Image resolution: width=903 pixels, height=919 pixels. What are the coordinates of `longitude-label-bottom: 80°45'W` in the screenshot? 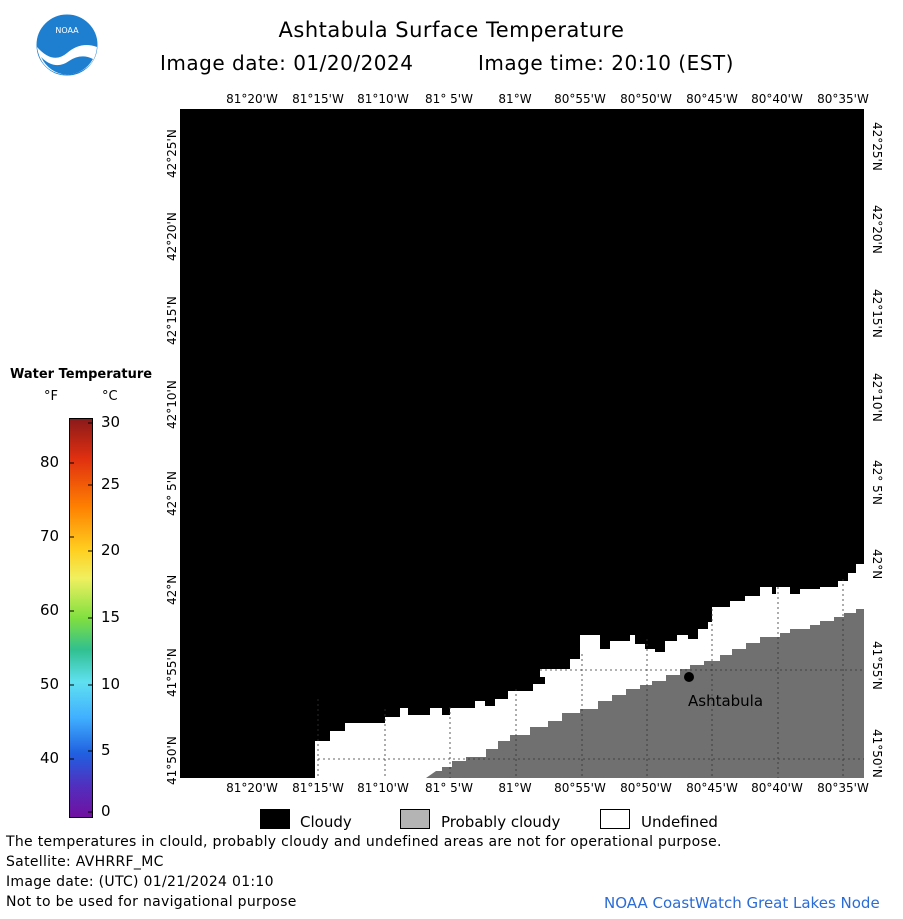 It's located at (712, 788).